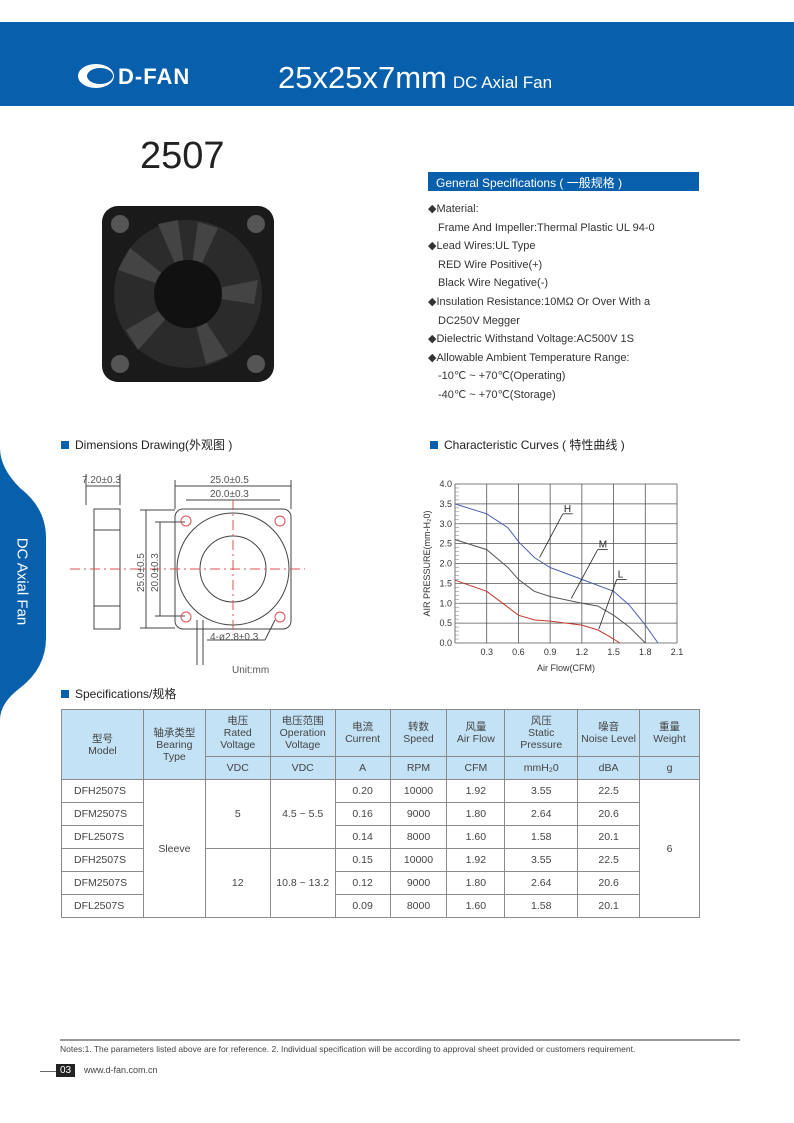 Image resolution: width=794 pixels, height=1123 pixels. What do you see at coordinates (541, 791) in the screenshot?
I see `value-cell: 3.55` at bounding box center [541, 791].